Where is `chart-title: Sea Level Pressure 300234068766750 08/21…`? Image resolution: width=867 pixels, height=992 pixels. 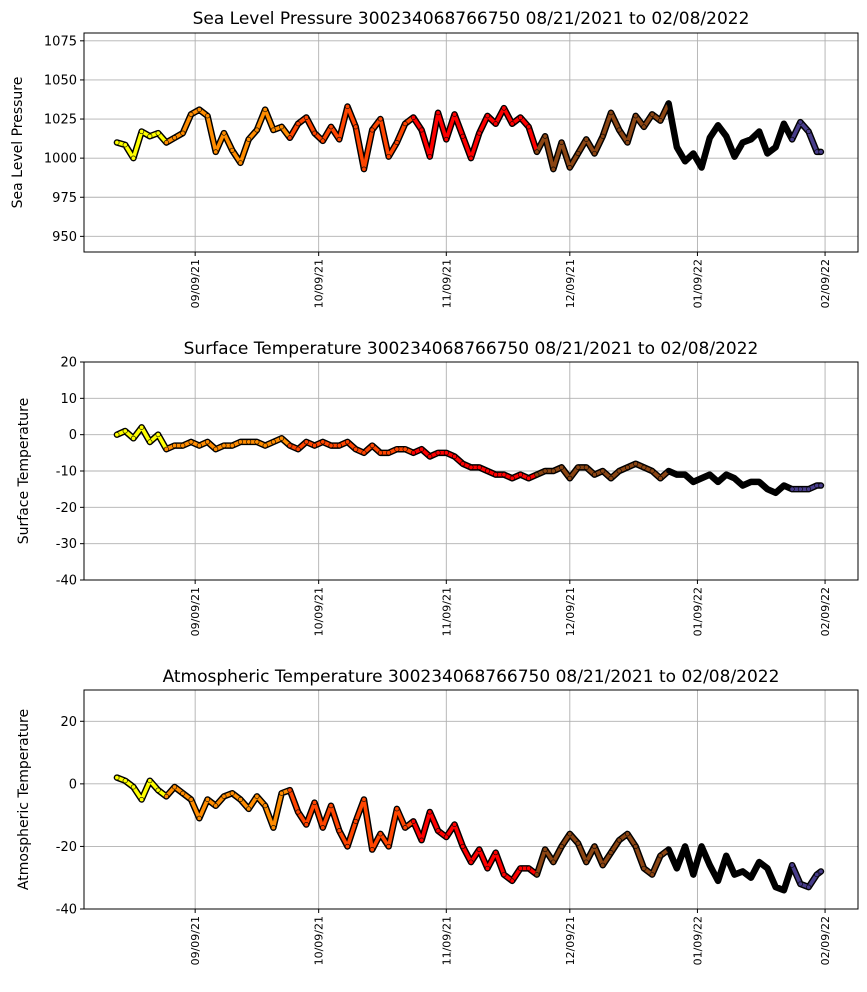
chart-title: Sea Level Pressure 300234068766750 08/21… is located at coordinates (471, 19).